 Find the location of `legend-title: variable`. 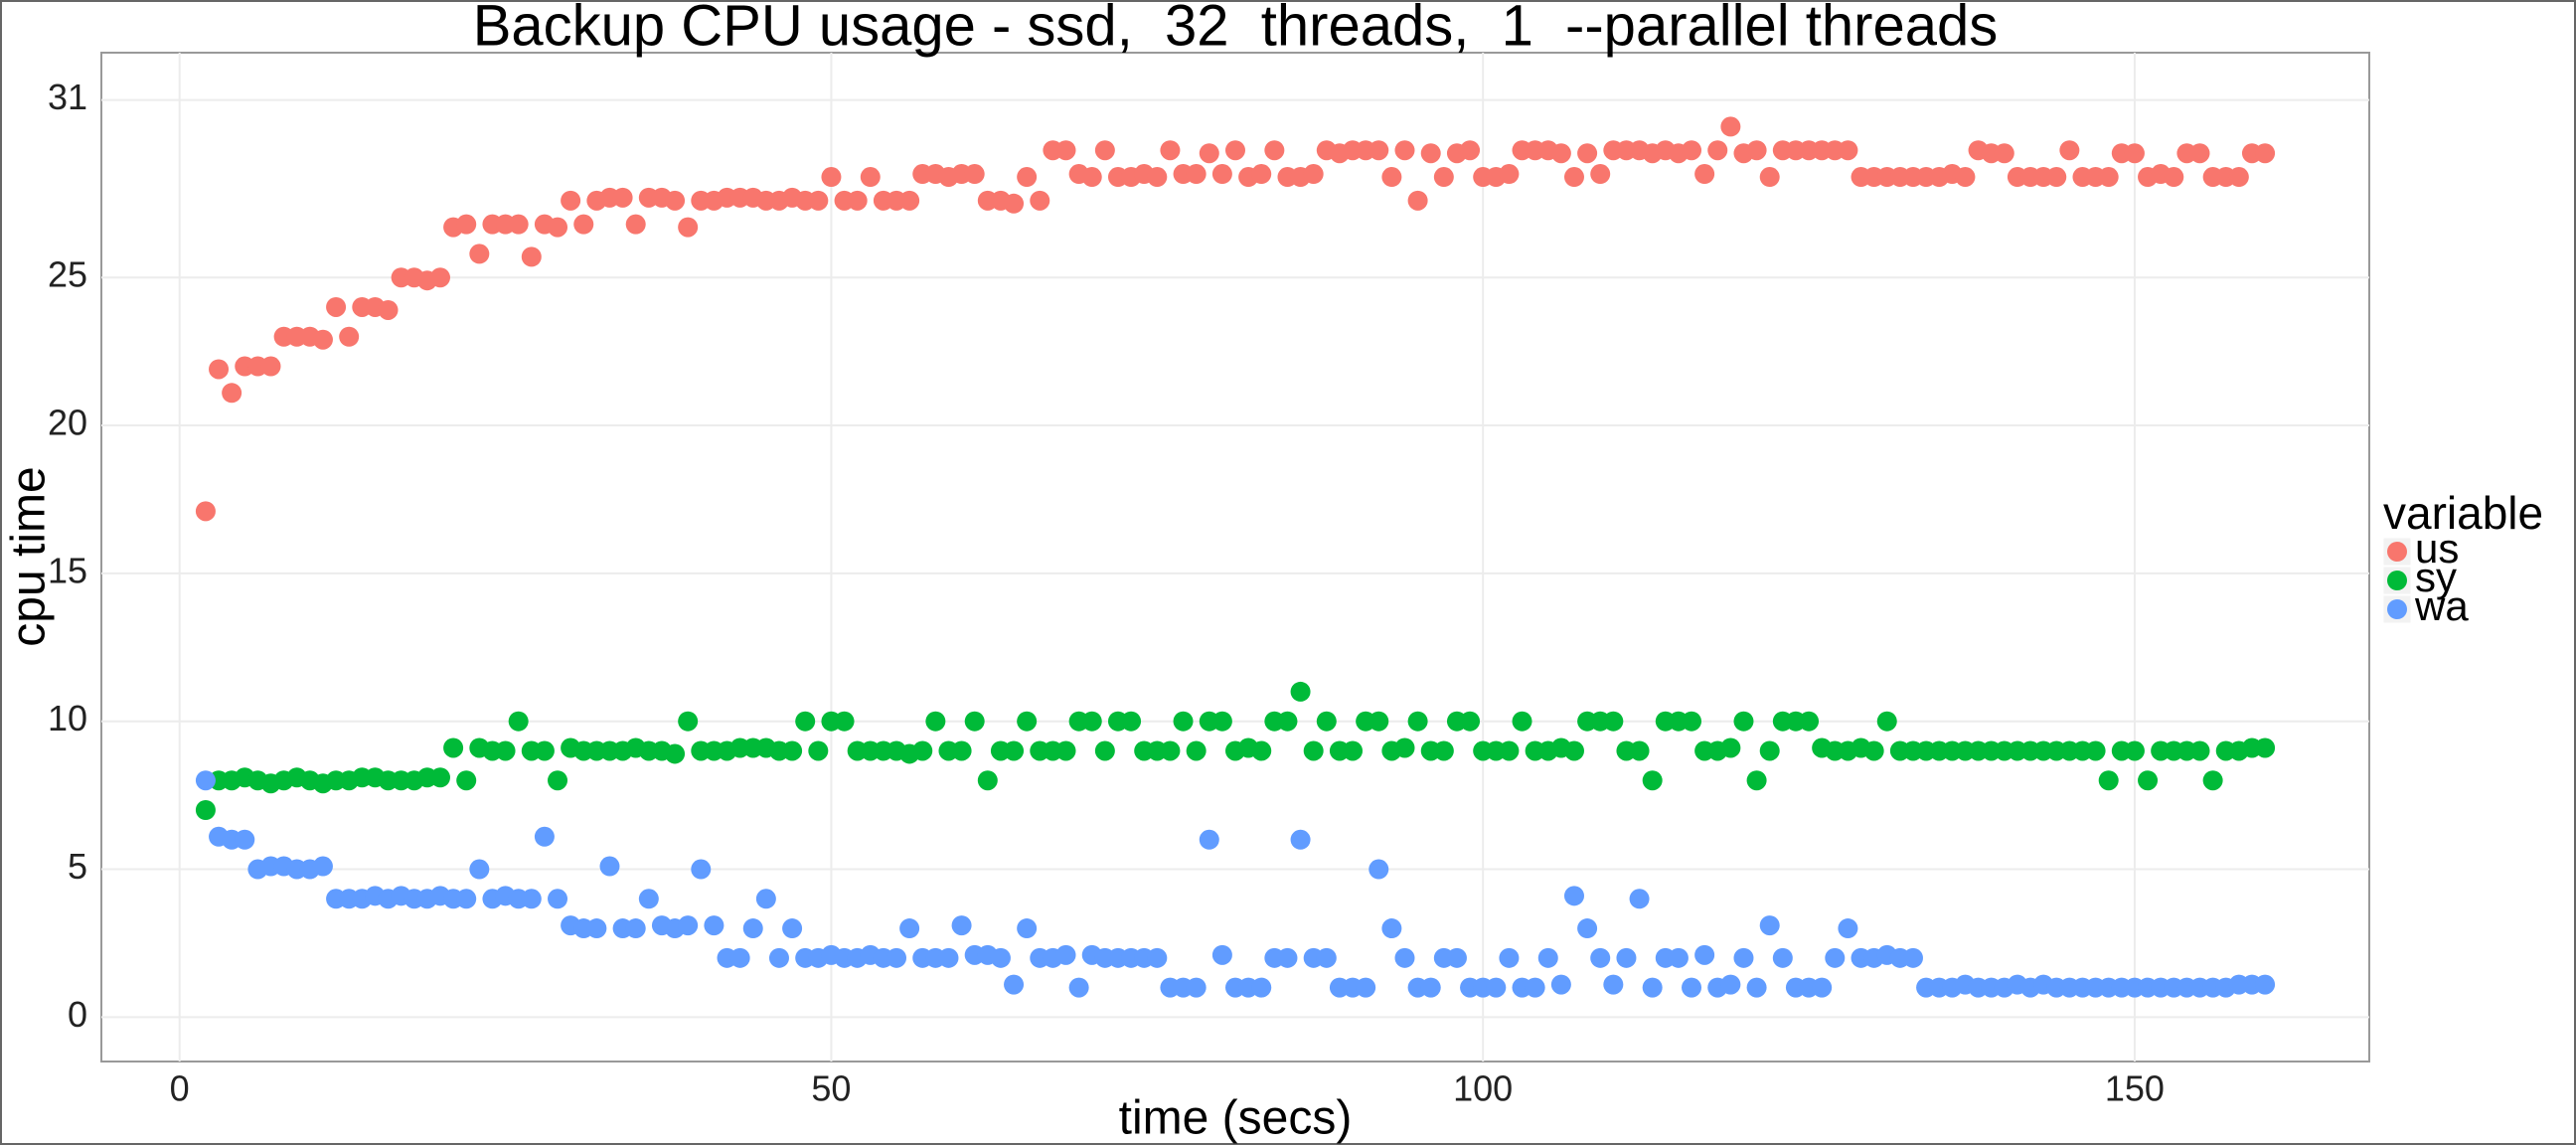

legend-title: variable is located at coordinates (2463, 513).